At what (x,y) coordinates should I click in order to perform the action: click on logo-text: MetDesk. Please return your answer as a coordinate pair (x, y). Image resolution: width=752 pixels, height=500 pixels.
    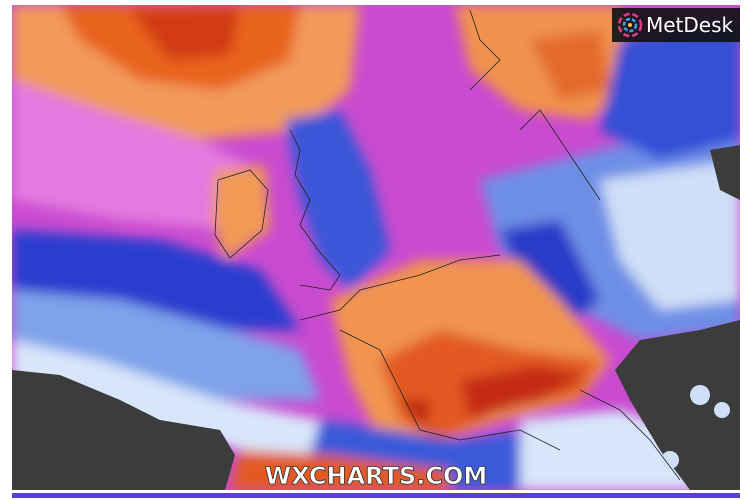
    Looking at the image, I should click on (690, 25).